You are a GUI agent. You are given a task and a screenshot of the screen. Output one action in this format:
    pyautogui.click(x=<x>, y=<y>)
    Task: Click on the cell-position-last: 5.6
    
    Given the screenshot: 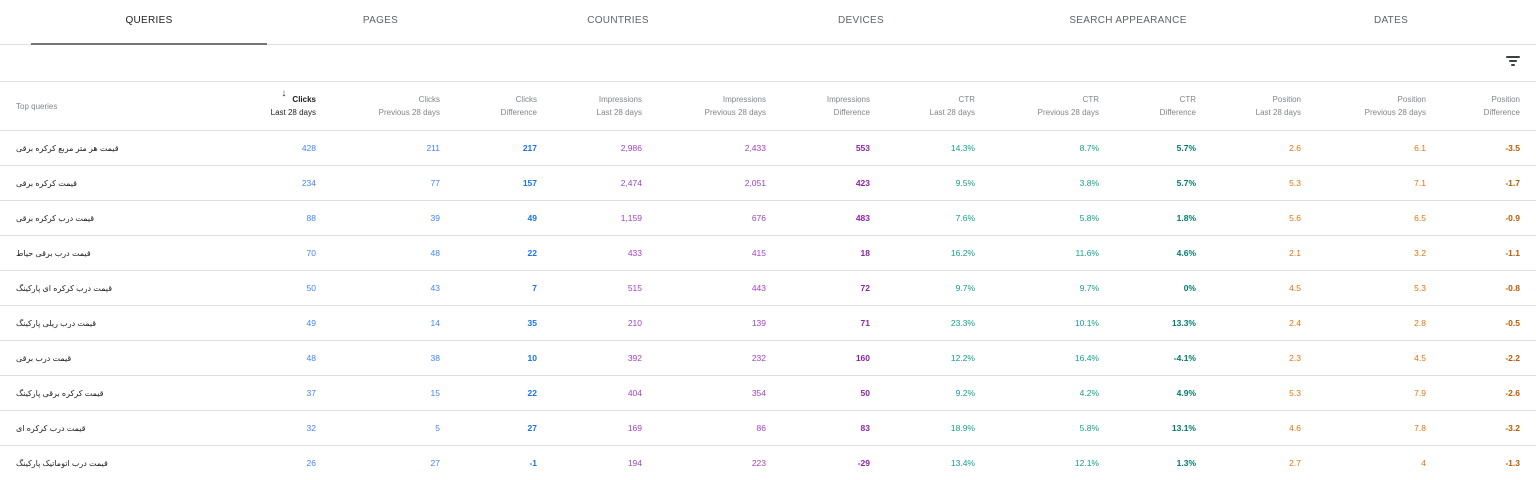 What is the action you would take?
    pyautogui.click(x=1248, y=218)
    